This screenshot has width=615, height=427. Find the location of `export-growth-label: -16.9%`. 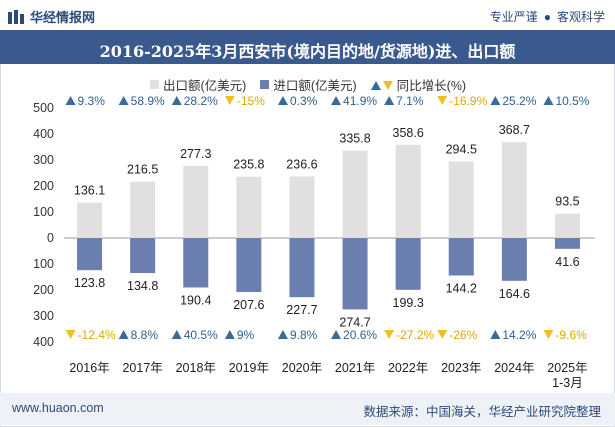

export-growth-label: -16.9% is located at coordinates (468, 101).